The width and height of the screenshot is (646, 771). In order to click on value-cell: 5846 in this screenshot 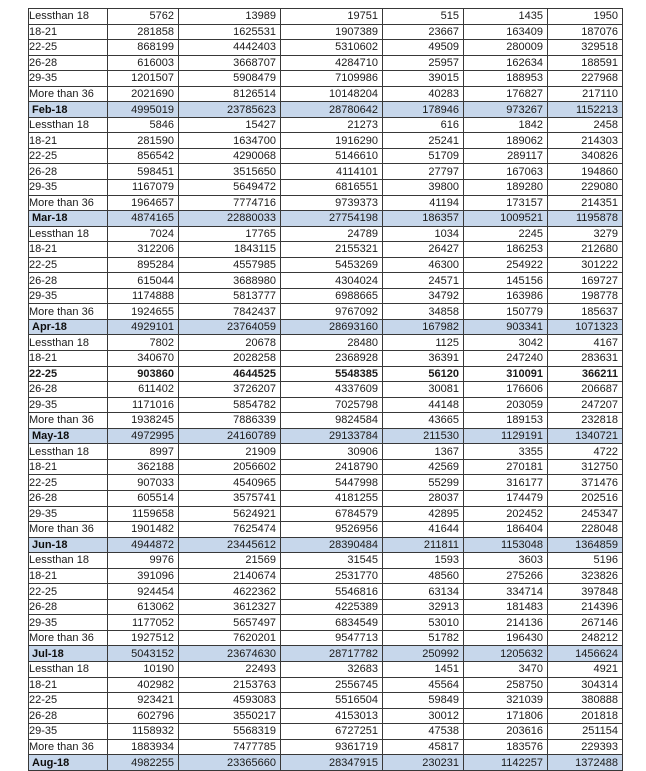, I will do `click(143, 125)`.